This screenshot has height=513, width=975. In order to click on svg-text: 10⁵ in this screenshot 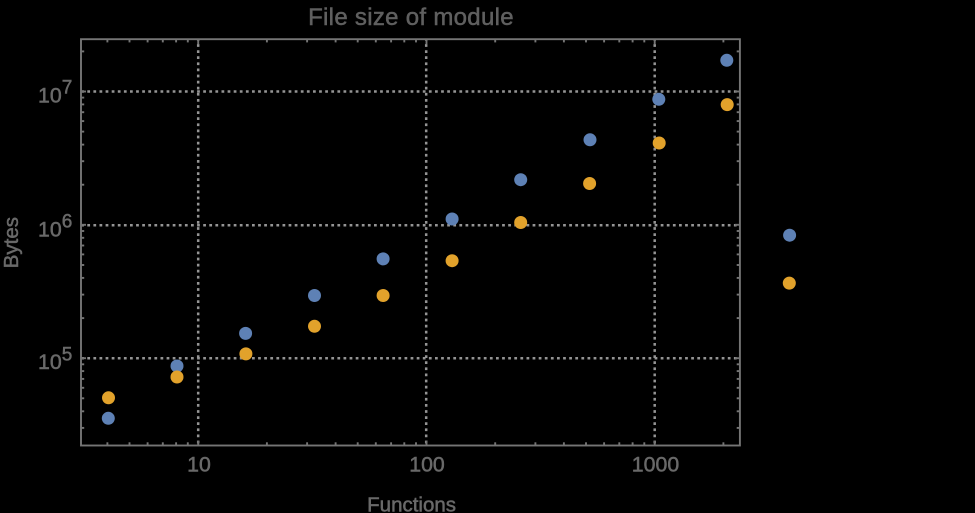, I will do `click(55, 359)`.